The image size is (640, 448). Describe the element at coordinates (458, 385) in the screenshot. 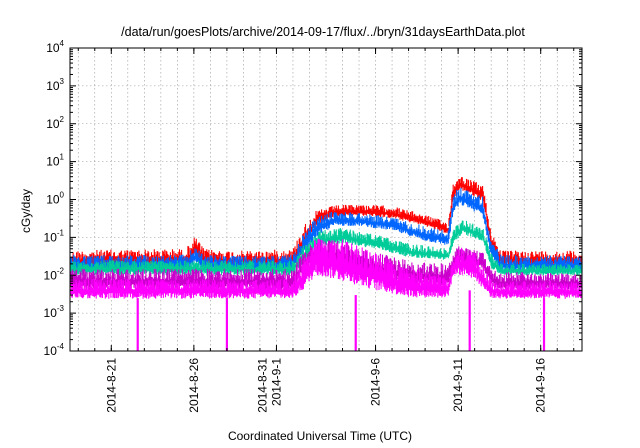

I see `x-tick-label: 2014-9-11` at that location.